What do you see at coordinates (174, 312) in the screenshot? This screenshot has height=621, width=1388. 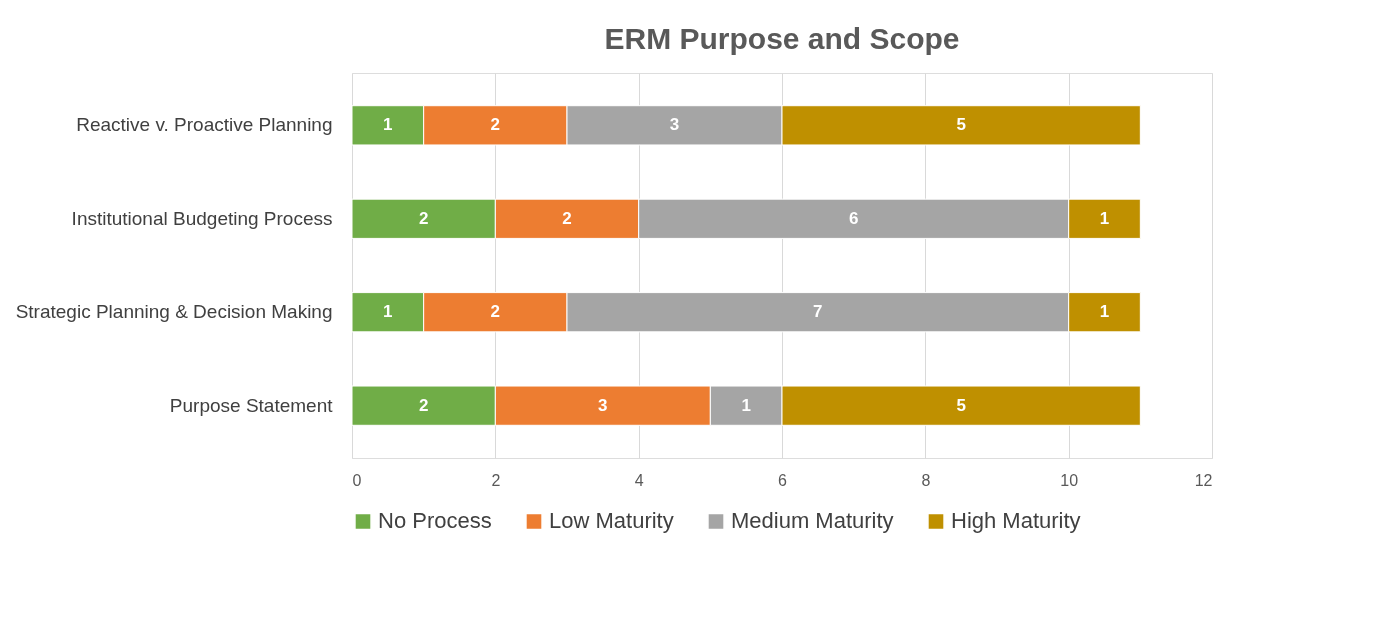 I see `y-tick-label: Strategic Planning & Decision Making` at bounding box center [174, 312].